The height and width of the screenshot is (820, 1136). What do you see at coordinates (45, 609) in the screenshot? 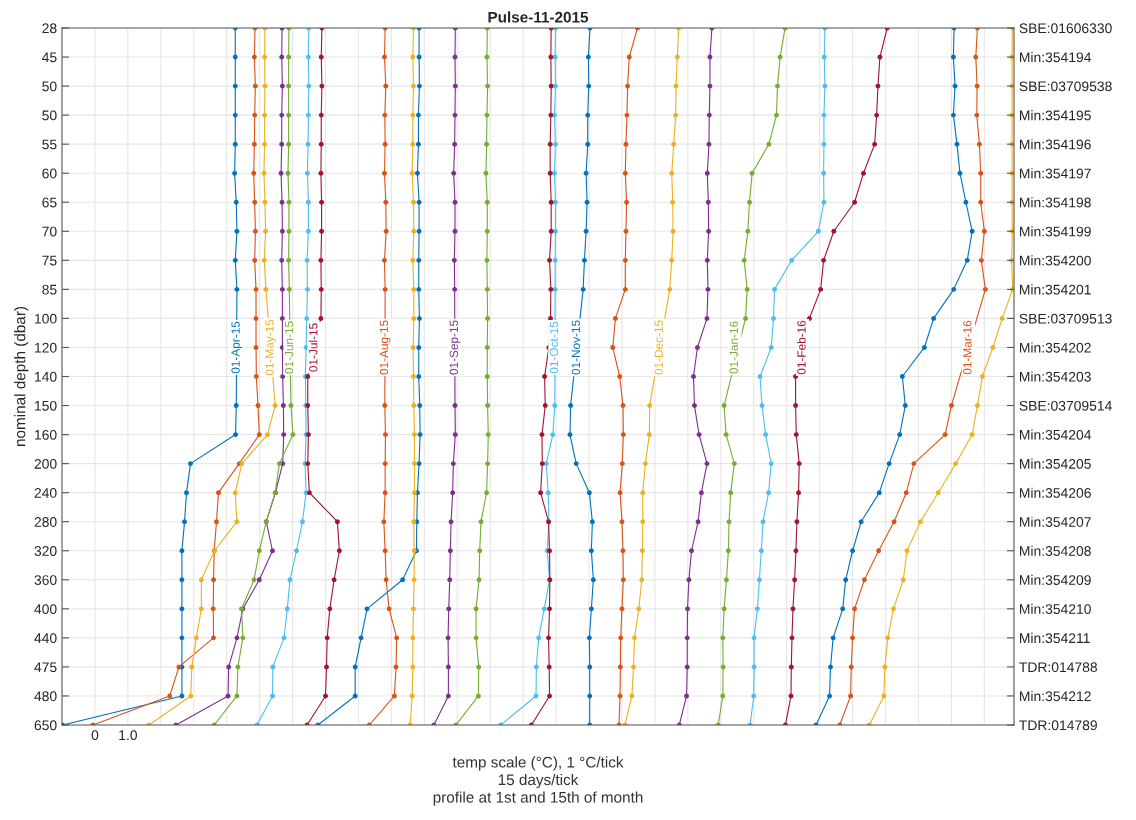
I see `y-tick-label: 400` at bounding box center [45, 609].